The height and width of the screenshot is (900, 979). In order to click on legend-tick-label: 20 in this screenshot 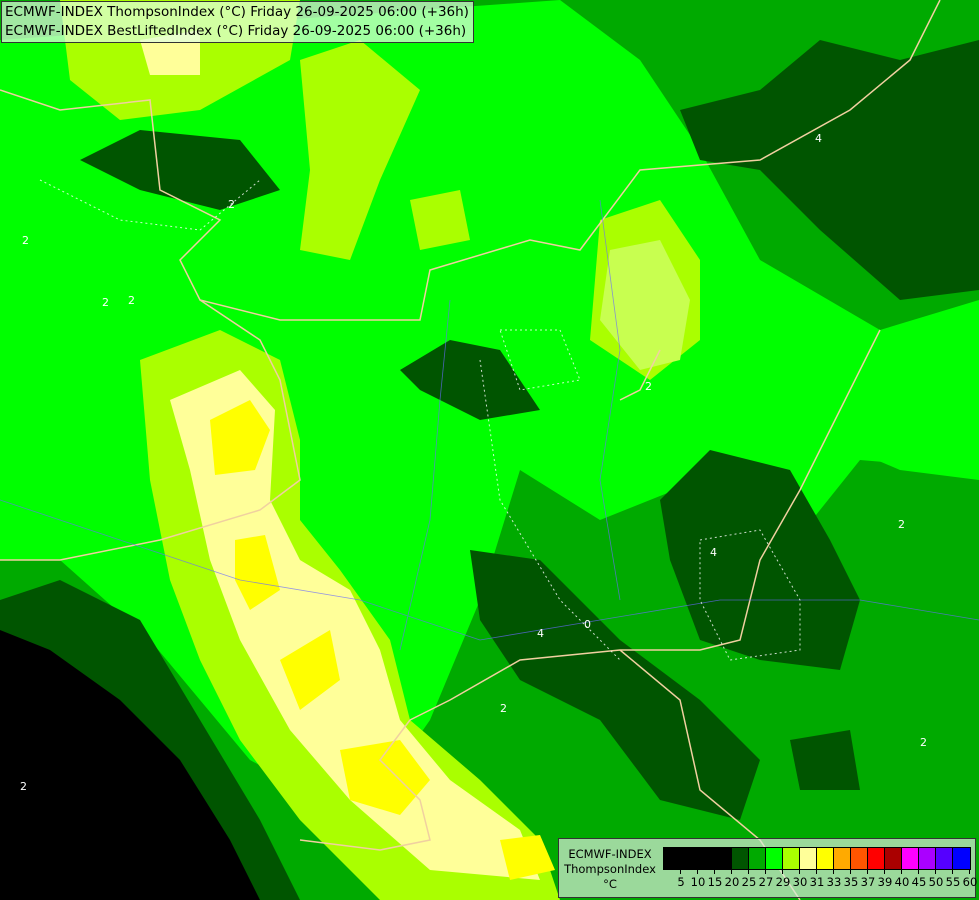, I will do `click(732, 882)`.